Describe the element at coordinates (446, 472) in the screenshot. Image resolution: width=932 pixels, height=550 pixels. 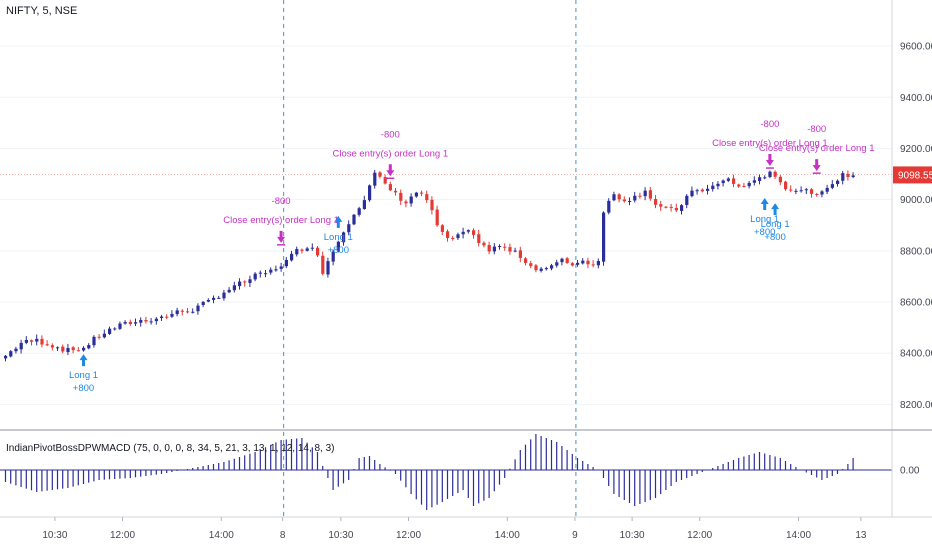
I see `indicator-pane` at that location.